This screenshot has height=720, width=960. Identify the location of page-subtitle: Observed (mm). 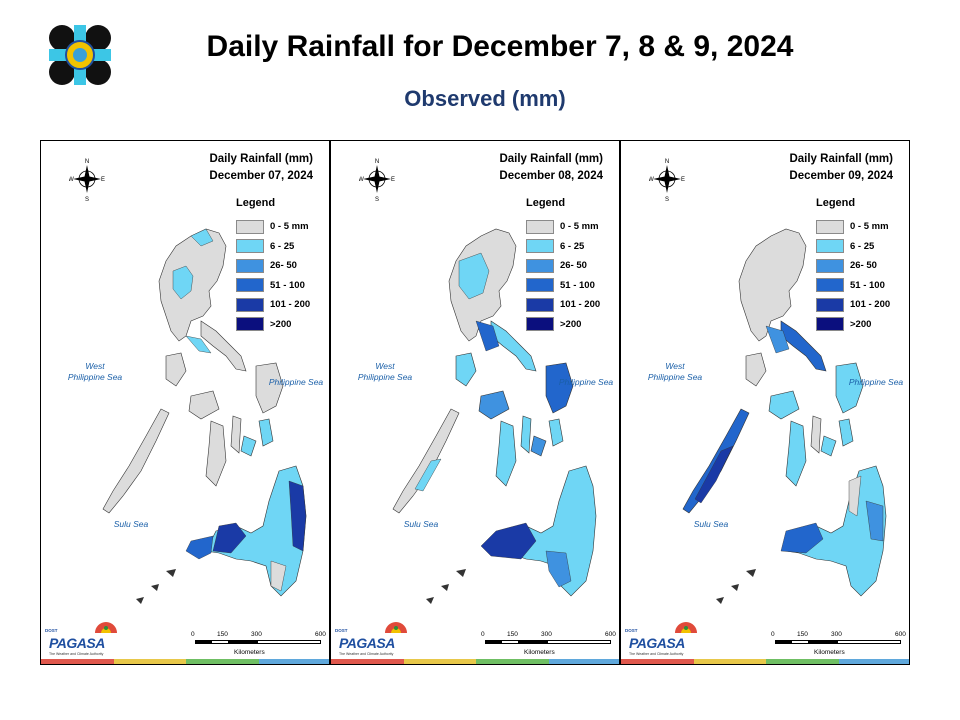
(485, 98).